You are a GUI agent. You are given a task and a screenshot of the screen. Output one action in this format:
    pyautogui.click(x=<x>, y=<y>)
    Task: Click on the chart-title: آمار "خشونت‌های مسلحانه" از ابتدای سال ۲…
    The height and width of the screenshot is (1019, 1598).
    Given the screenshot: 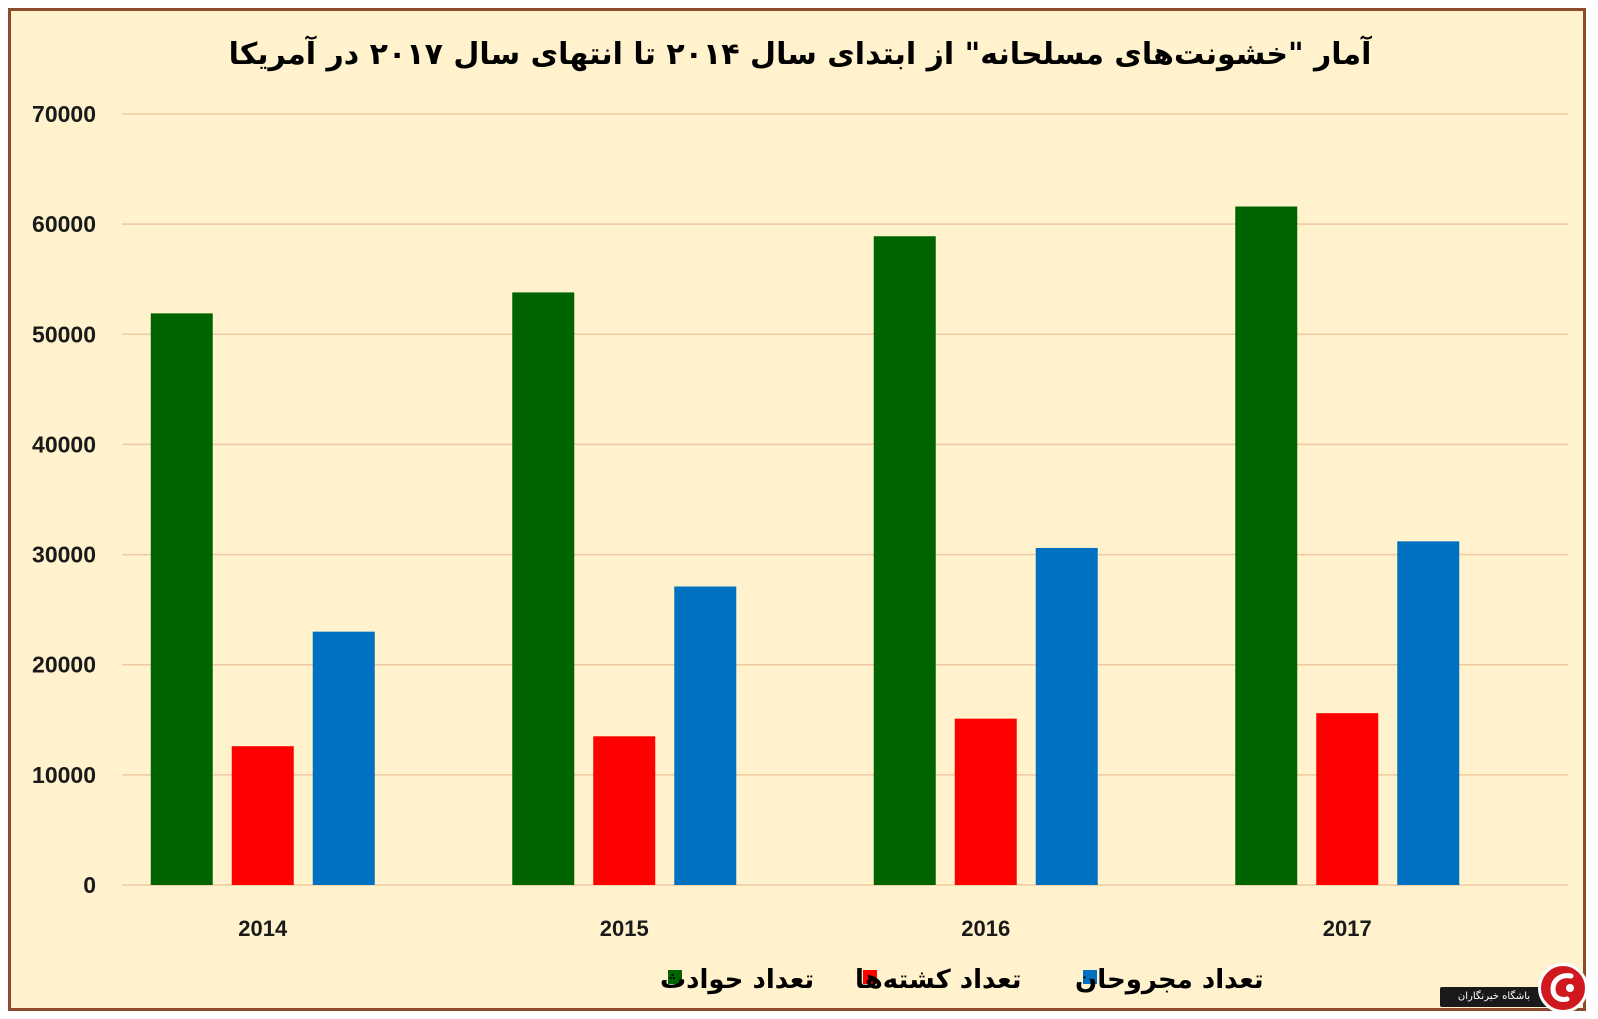 What is the action you would take?
    pyautogui.click(x=801, y=53)
    